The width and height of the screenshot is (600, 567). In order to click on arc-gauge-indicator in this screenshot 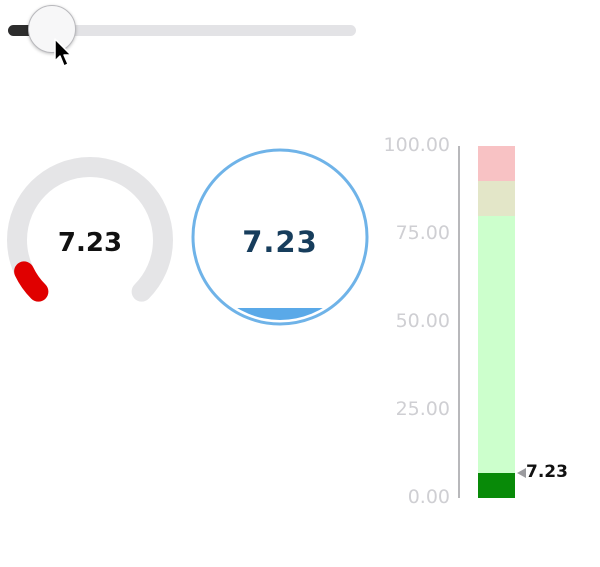, I will do `click(31, 281)`.